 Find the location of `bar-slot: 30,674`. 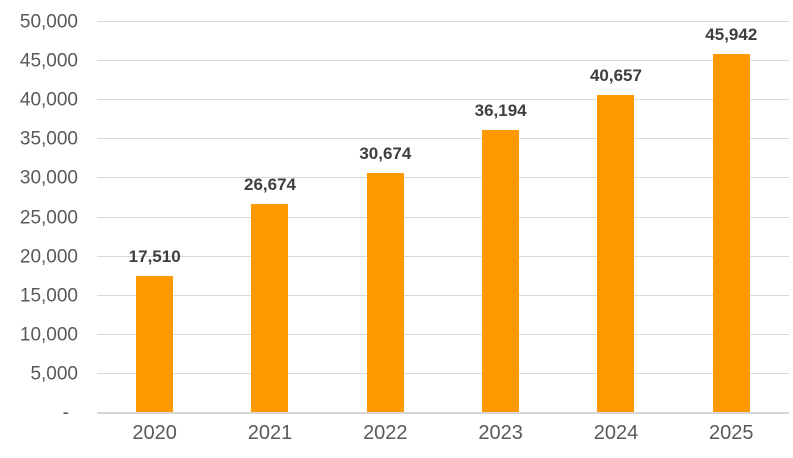

bar-slot: 30,674 is located at coordinates (385, 217).